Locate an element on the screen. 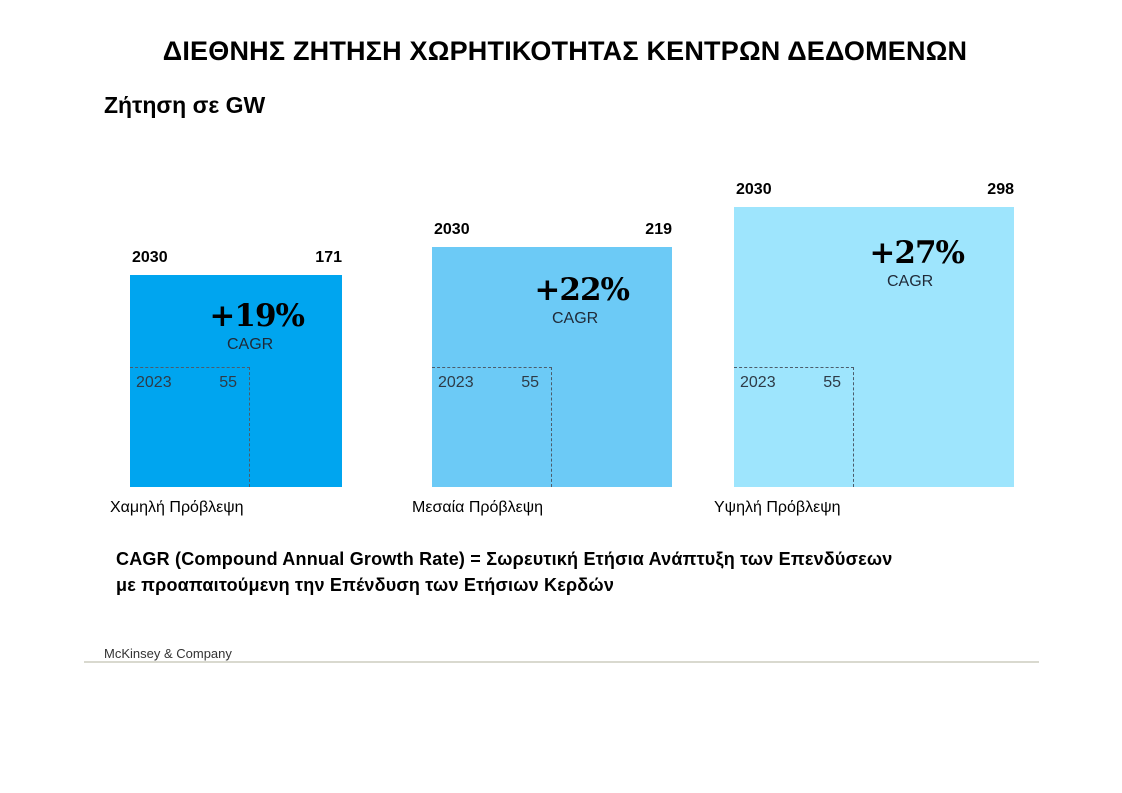  scenario-medium: 2030 219 +22% CAGR 2023 55 is located at coordinates (552, 354).